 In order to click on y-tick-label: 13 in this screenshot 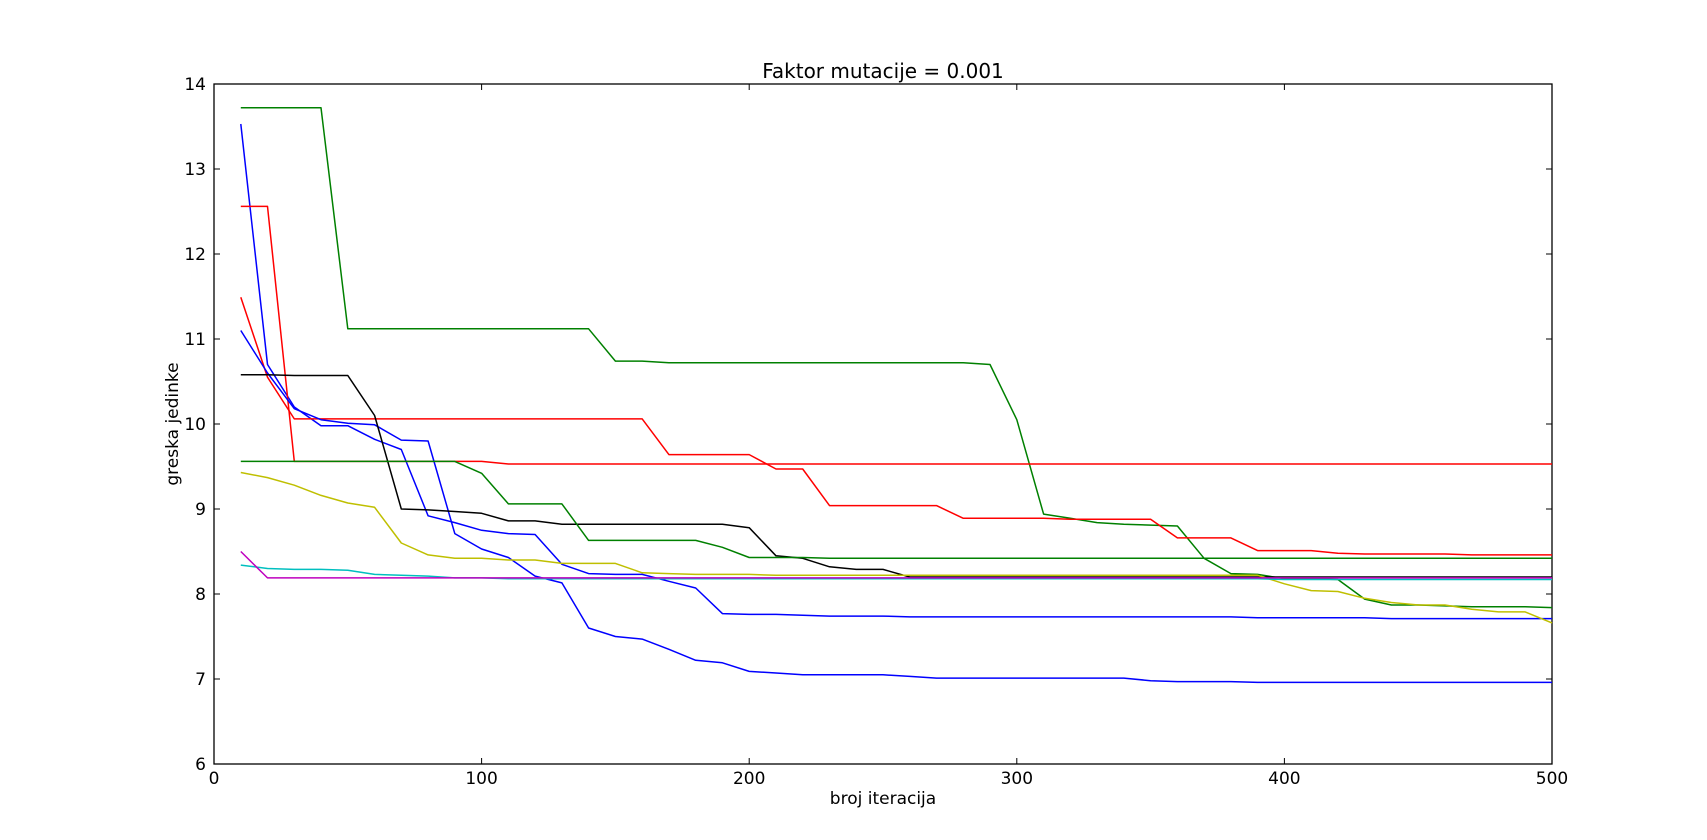, I will do `click(195, 170)`.